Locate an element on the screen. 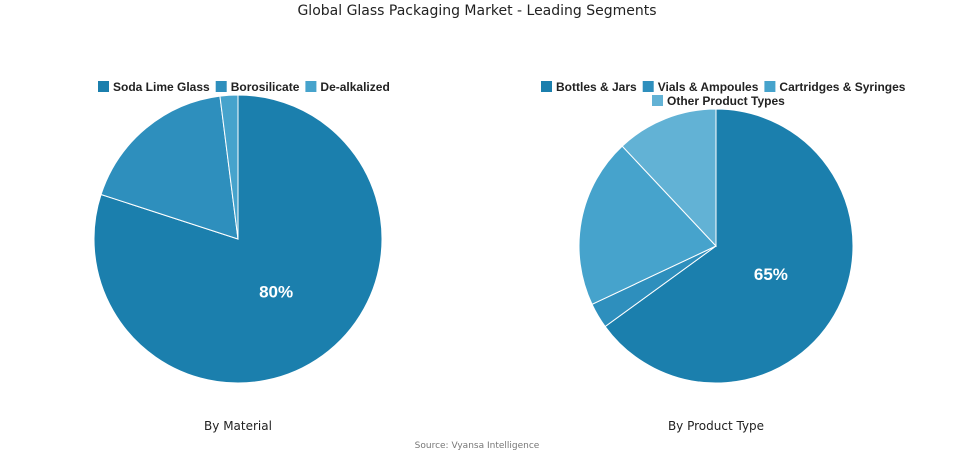  slice-value-label: 80% is located at coordinates (276, 291).